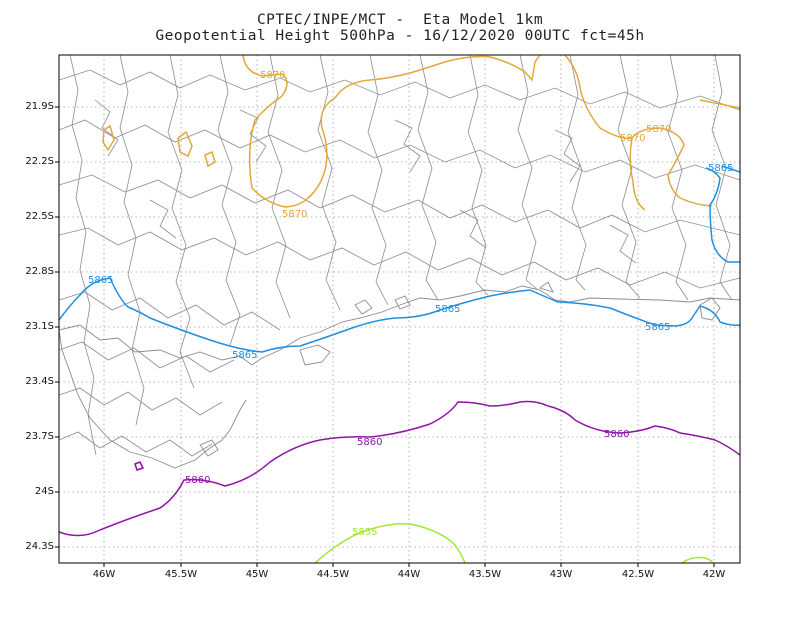 Image resolution: width=800 pixels, height=618 pixels. I want to click on lon-label: 42W, so click(714, 574).